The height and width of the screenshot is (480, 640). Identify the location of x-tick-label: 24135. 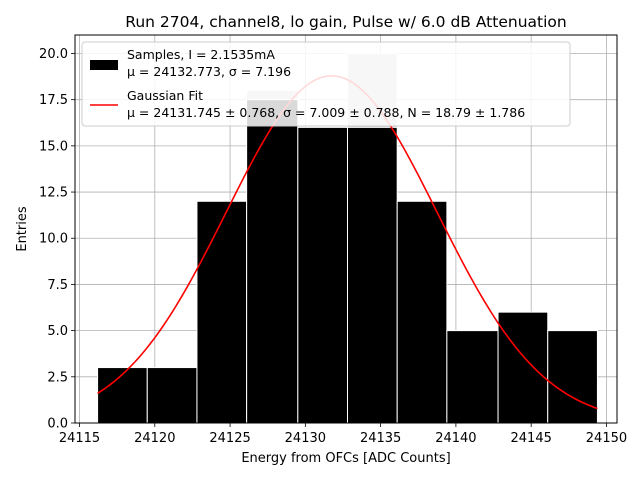
(380, 438).